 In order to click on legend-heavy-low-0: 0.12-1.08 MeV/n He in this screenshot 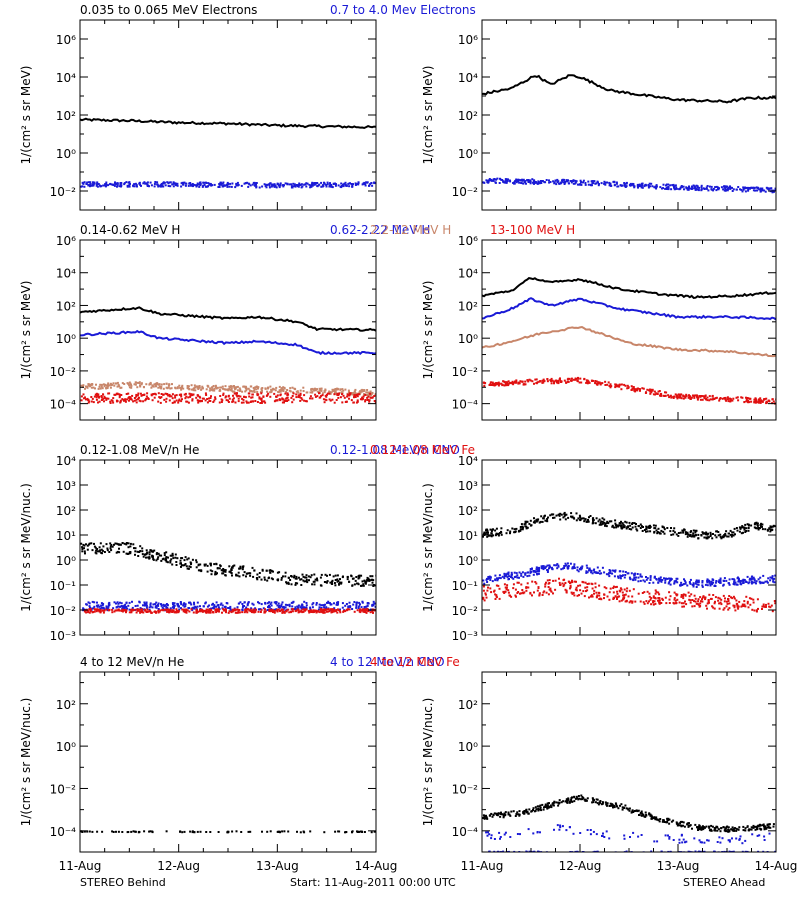, I will do `click(139, 450)`.